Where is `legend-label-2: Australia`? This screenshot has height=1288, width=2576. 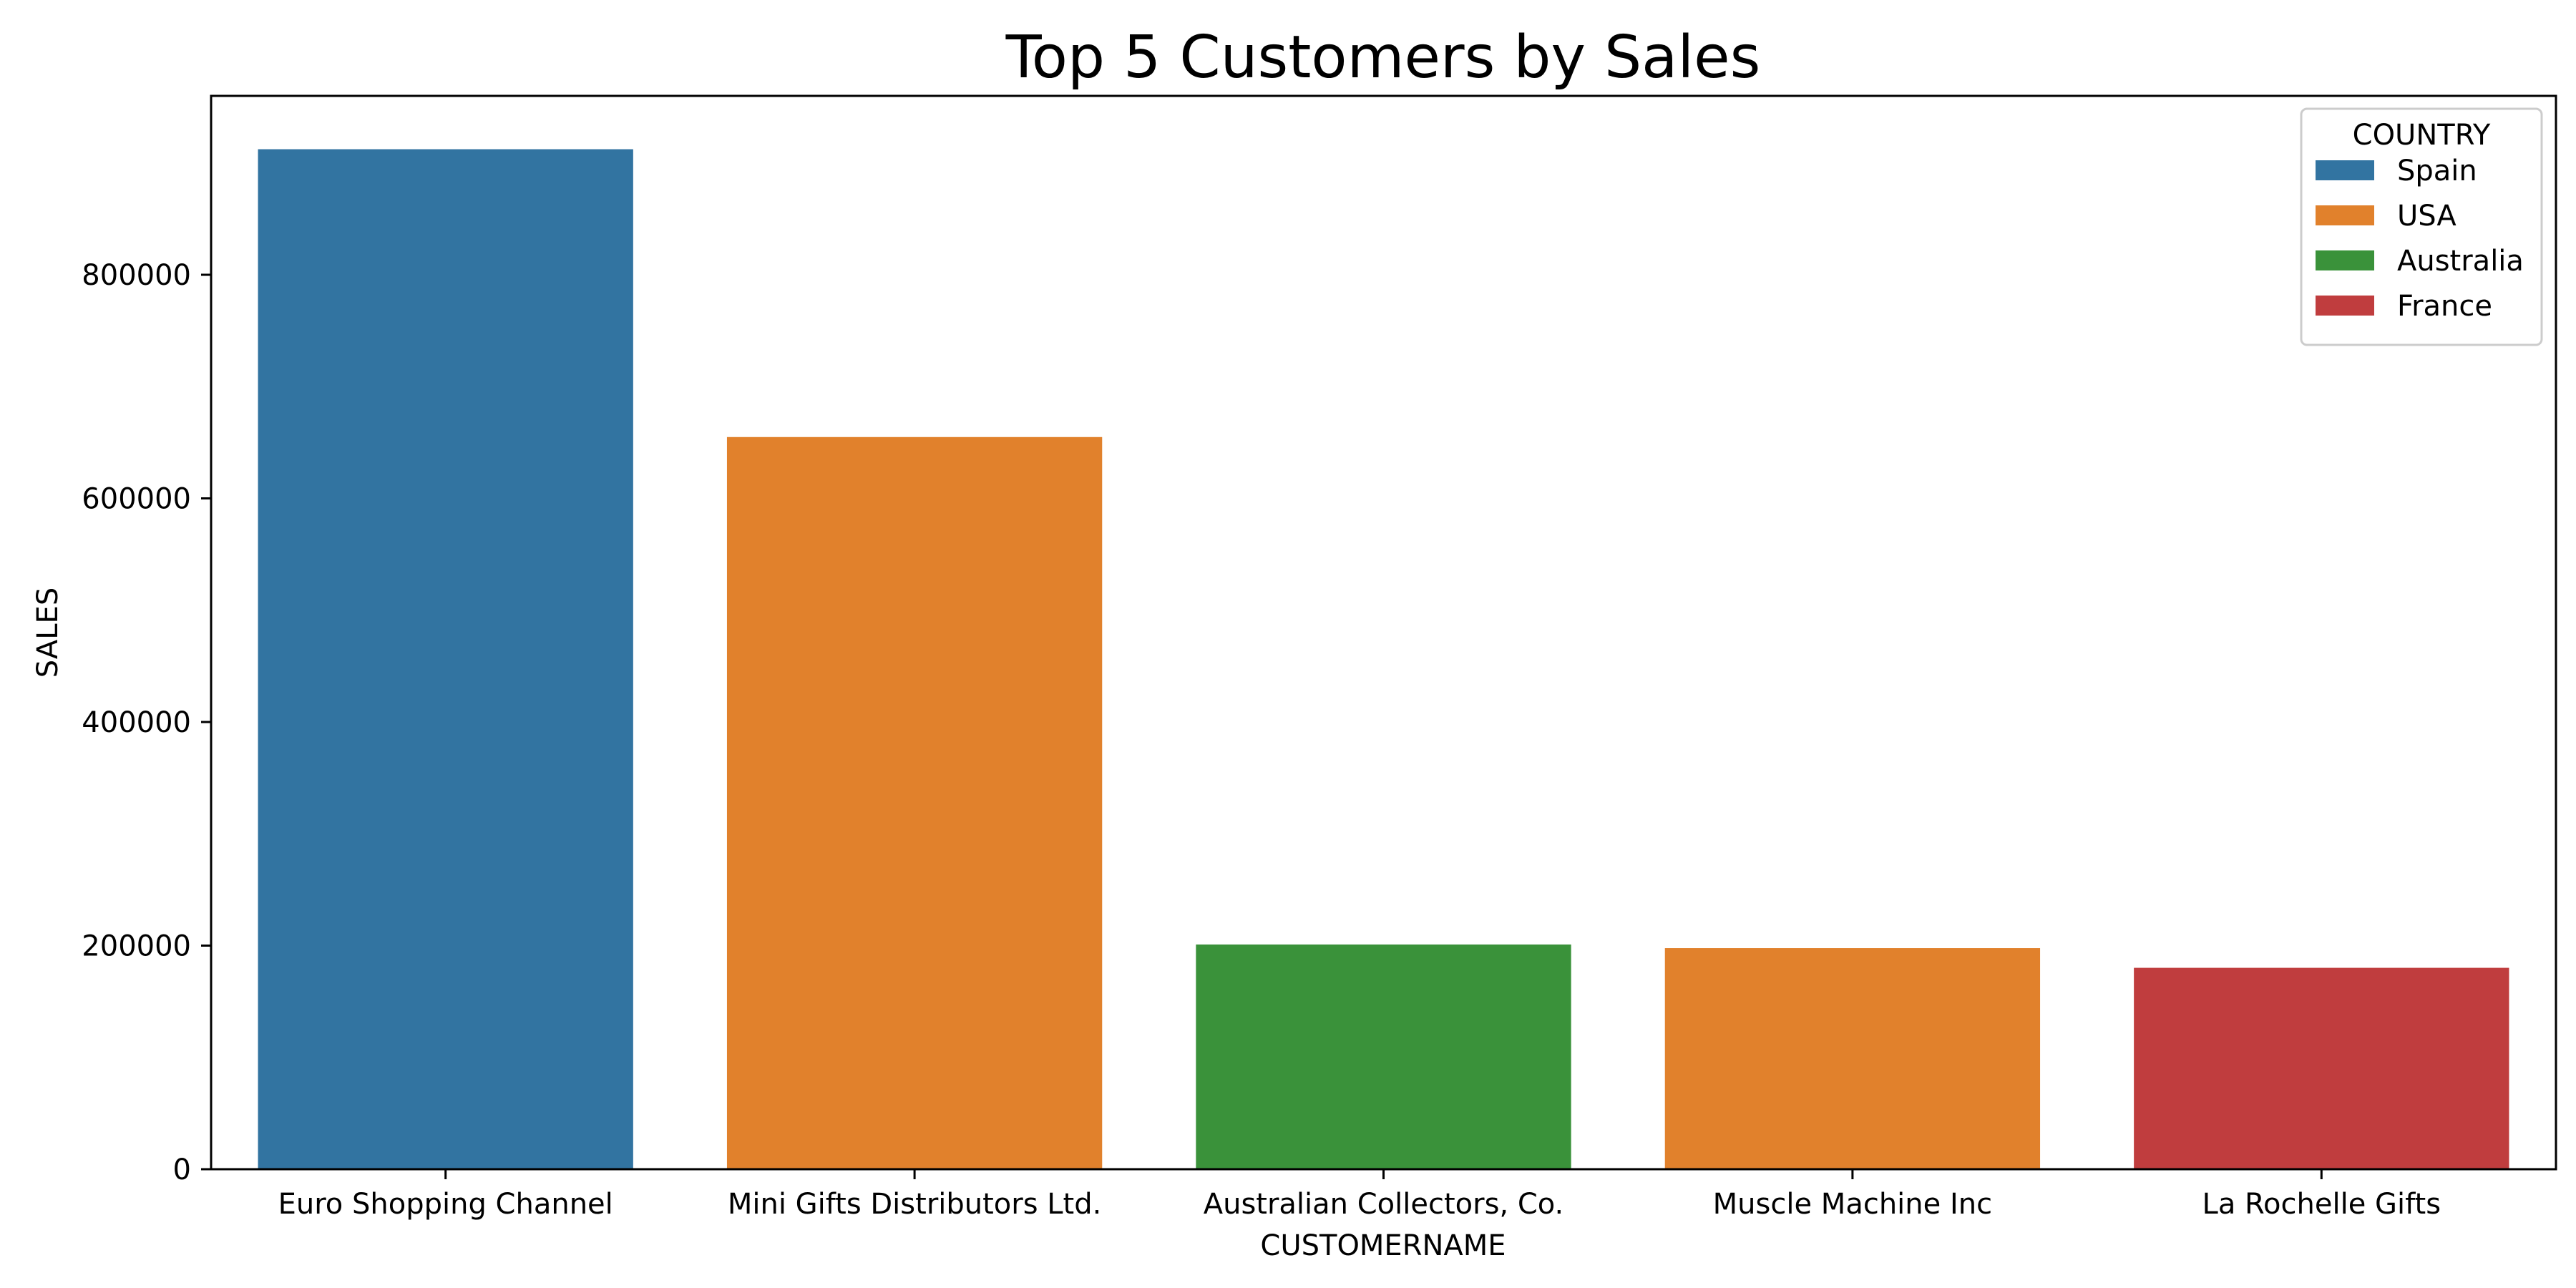 legend-label-2: Australia is located at coordinates (2460, 261).